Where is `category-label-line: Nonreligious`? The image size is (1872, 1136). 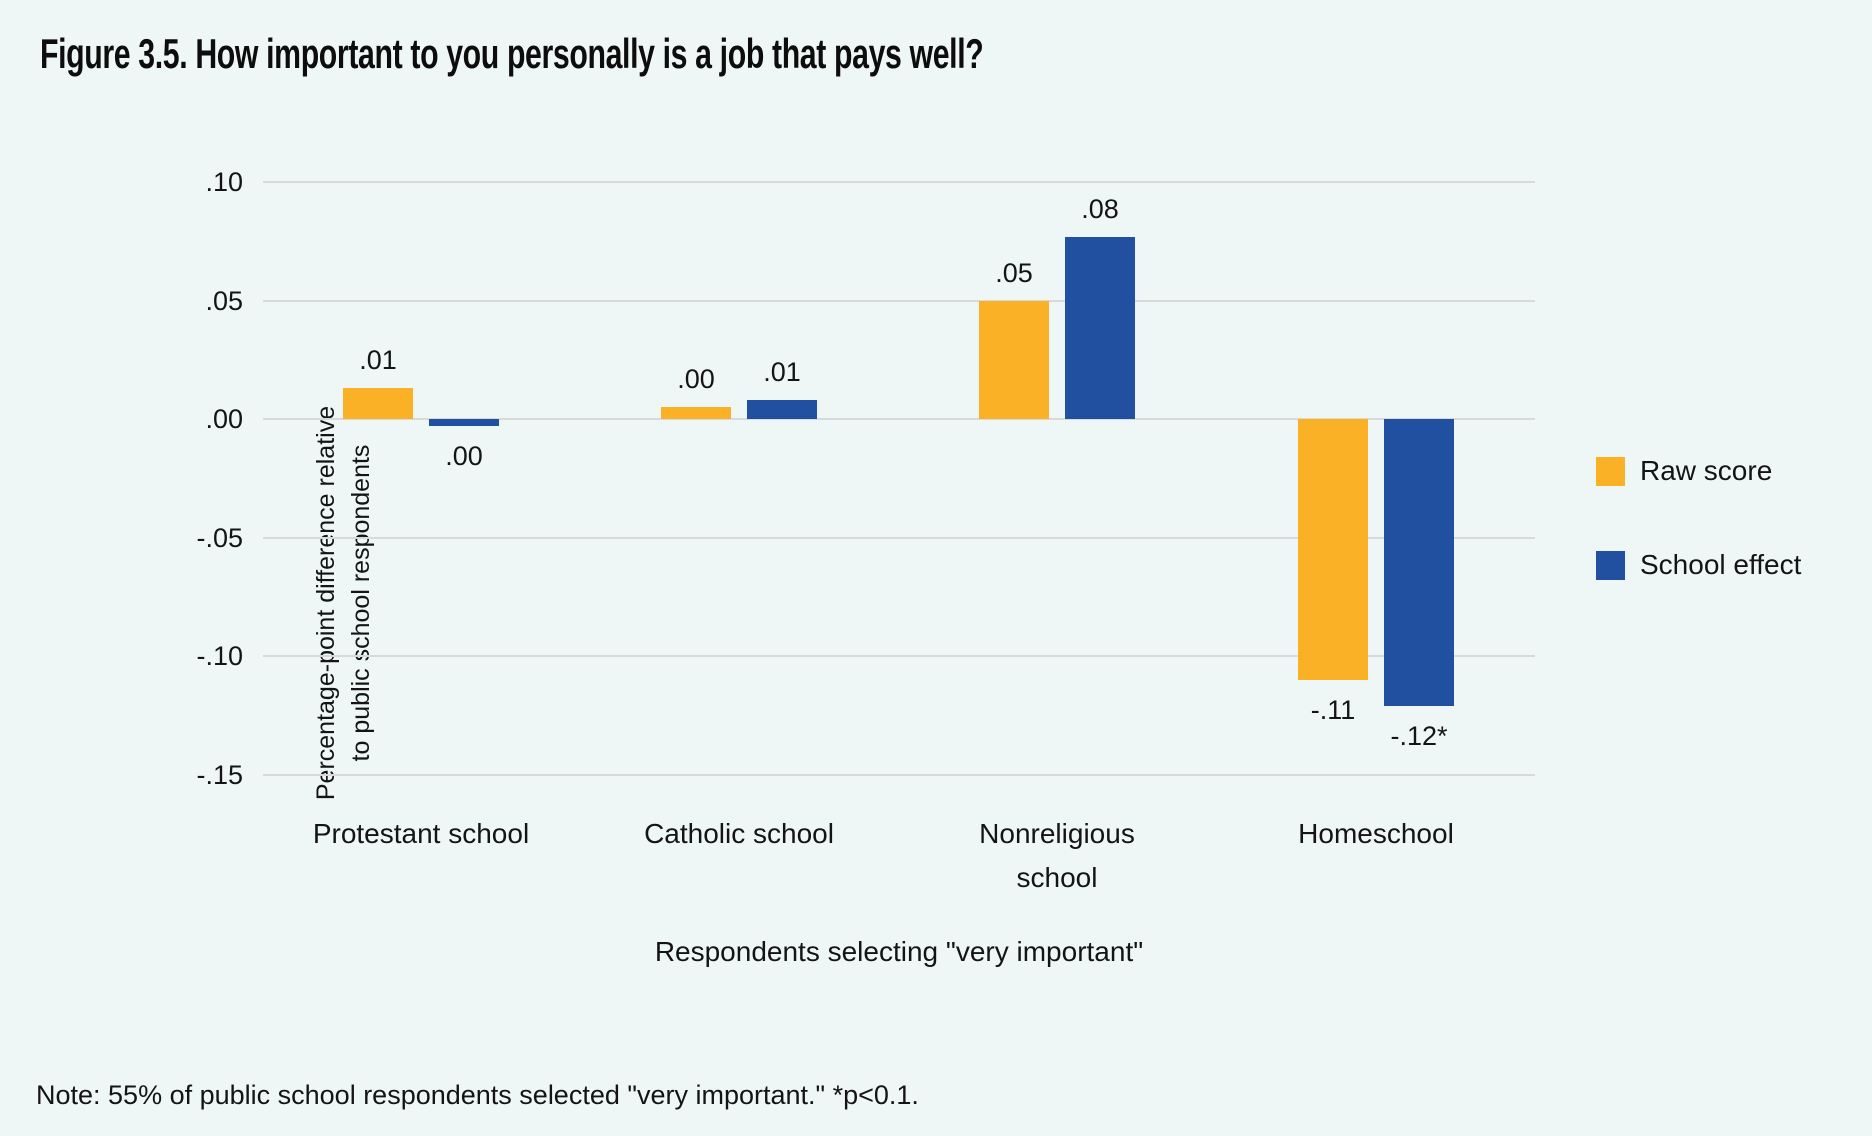 category-label-line: Nonreligious is located at coordinates (1057, 833).